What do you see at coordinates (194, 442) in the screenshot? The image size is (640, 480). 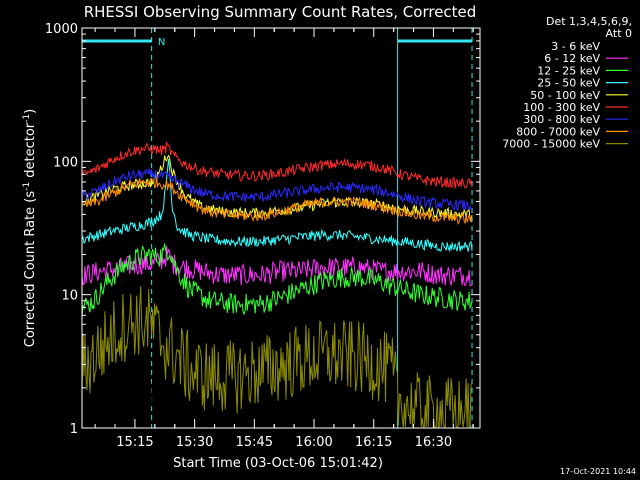 I see `x-tick-label: 15:30` at bounding box center [194, 442].